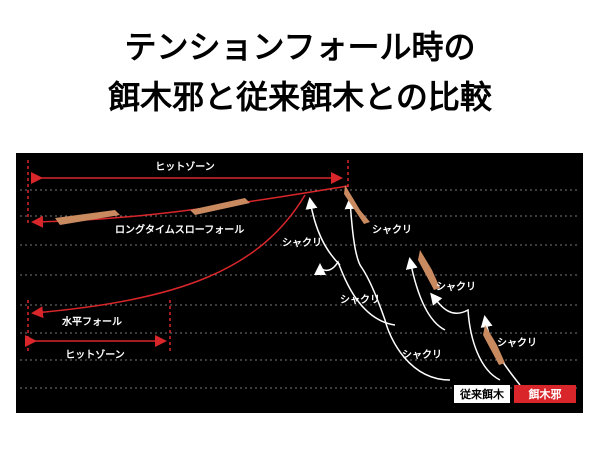  What do you see at coordinates (300, 97) in the screenshot?
I see `title-line: 餌木邪と従来餌木との比較` at bounding box center [300, 97].